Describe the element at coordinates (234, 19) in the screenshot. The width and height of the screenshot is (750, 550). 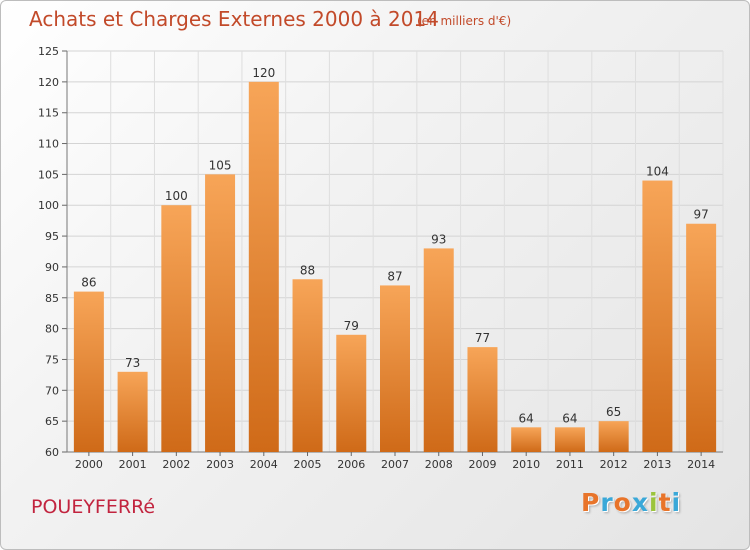
I see `chart-title: Achats et Charges Externes 2000 à 2014` at that location.